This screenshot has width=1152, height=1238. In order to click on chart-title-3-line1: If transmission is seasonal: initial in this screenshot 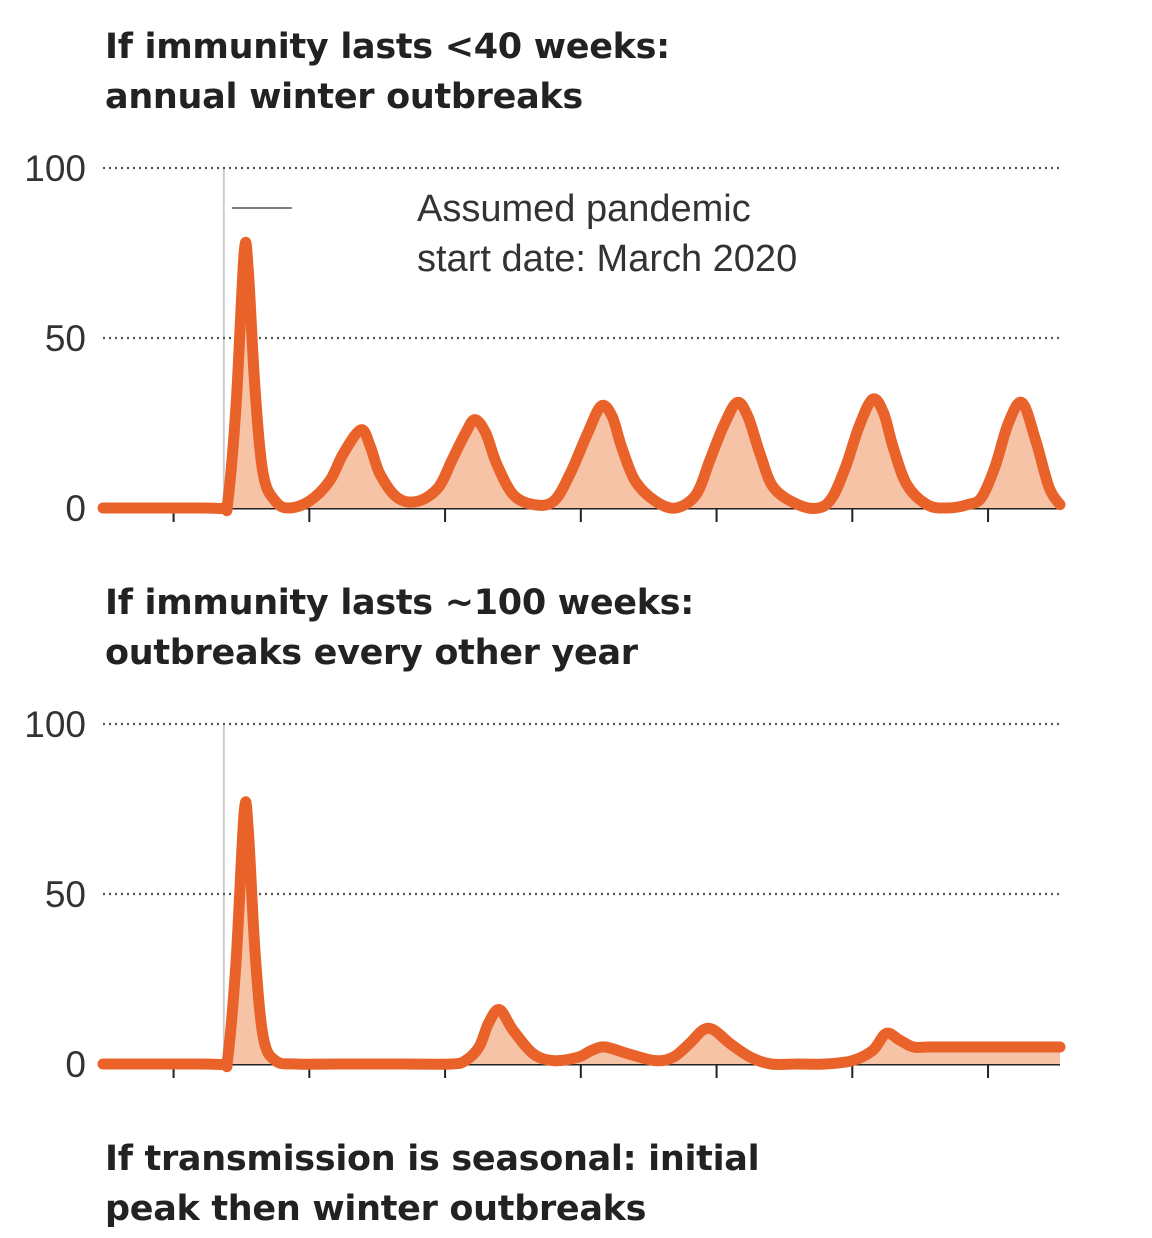, I will do `click(432, 1159)`.